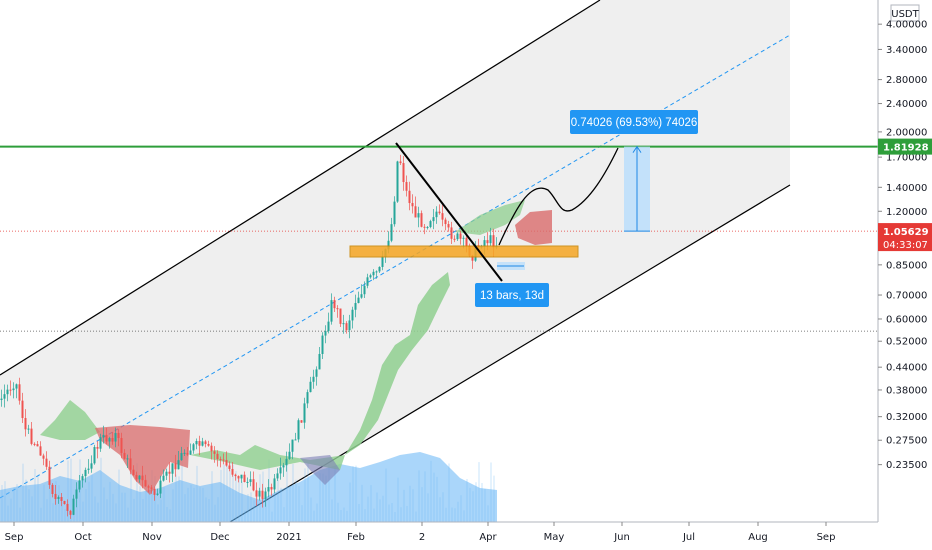 The image size is (932, 550). Describe the element at coordinates (905, 245) in the screenshot. I see `countdown-label: 04:33:07` at that location.